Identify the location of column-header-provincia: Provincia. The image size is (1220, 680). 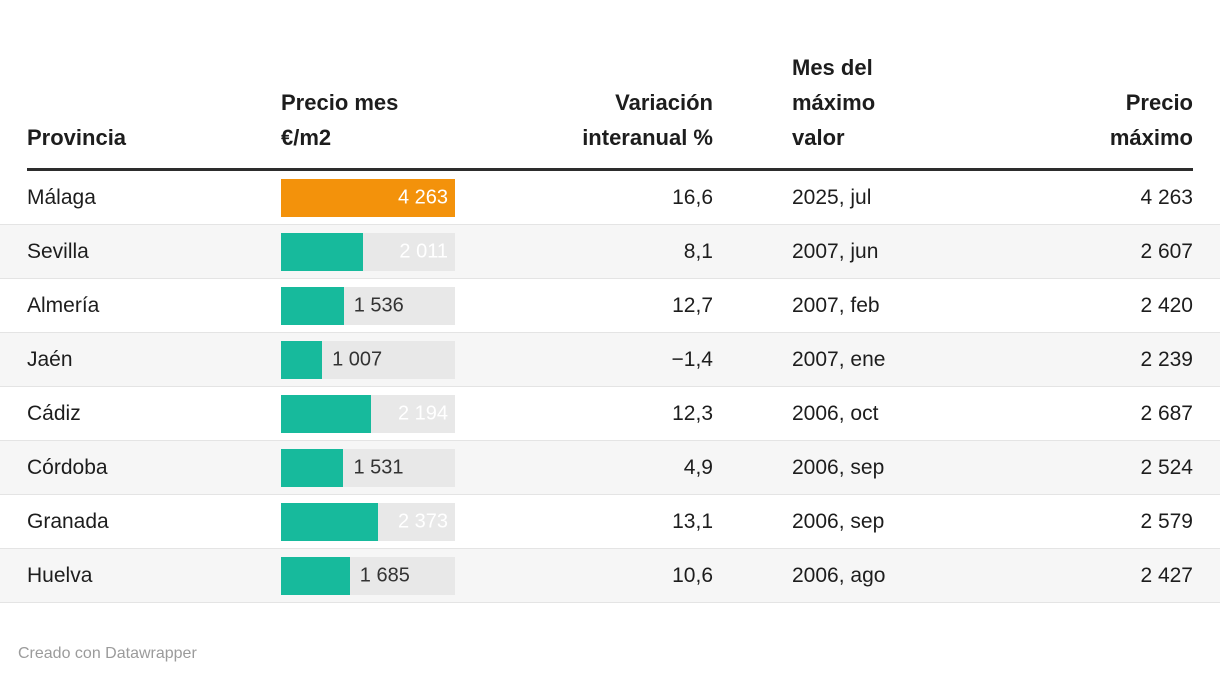
(77, 137).